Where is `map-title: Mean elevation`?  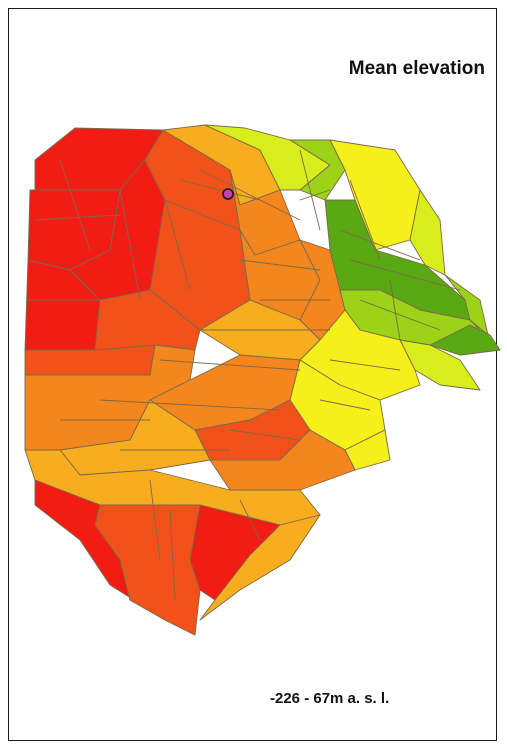 map-title: Mean elevation is located at coordinates (416, 68).